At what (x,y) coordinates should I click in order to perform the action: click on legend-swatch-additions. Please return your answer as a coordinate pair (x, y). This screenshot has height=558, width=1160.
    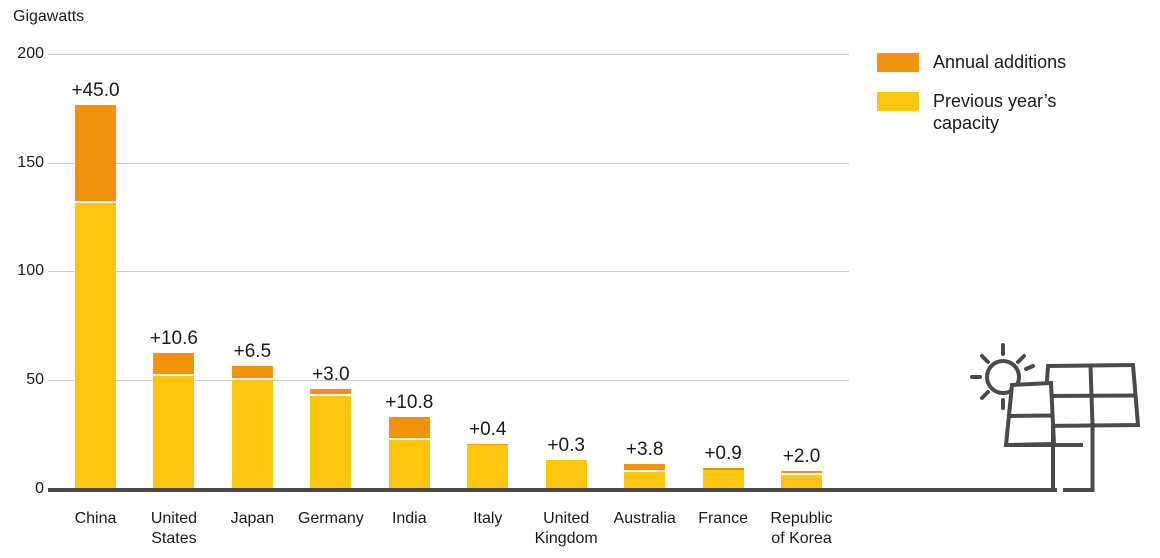
    Looking at the image, I should click on (898, 62).